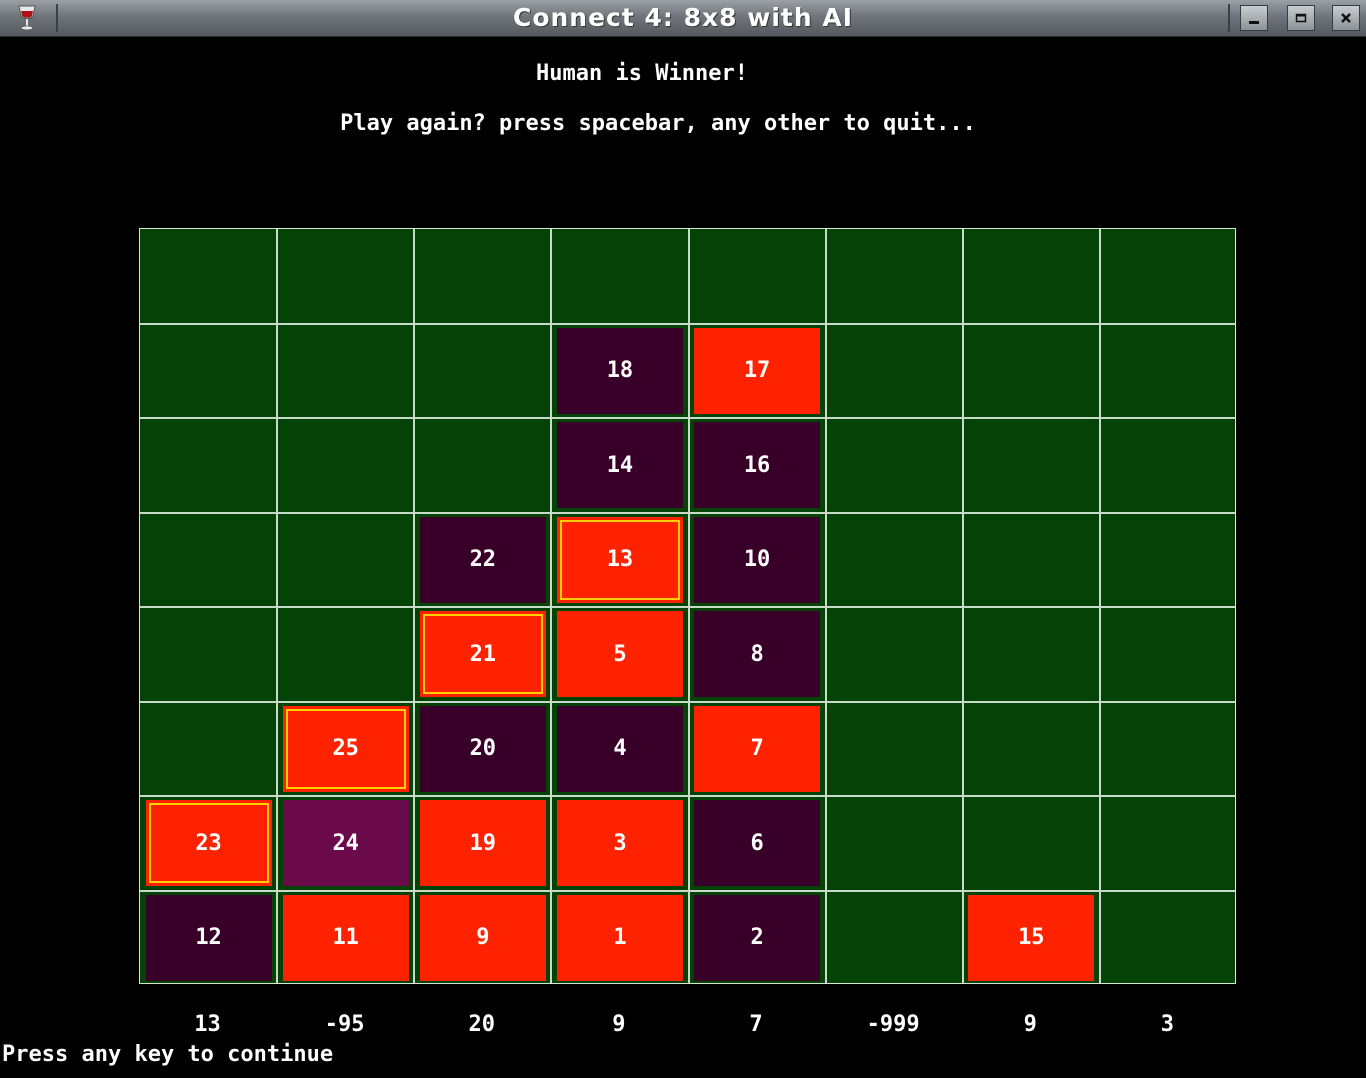 The width and height of the screenshot is (1366, 1078). What do you see at coordinates (619, 559) in the screenshot?
I see `human-piece-winning: 13` at bounding box center [619, 559].